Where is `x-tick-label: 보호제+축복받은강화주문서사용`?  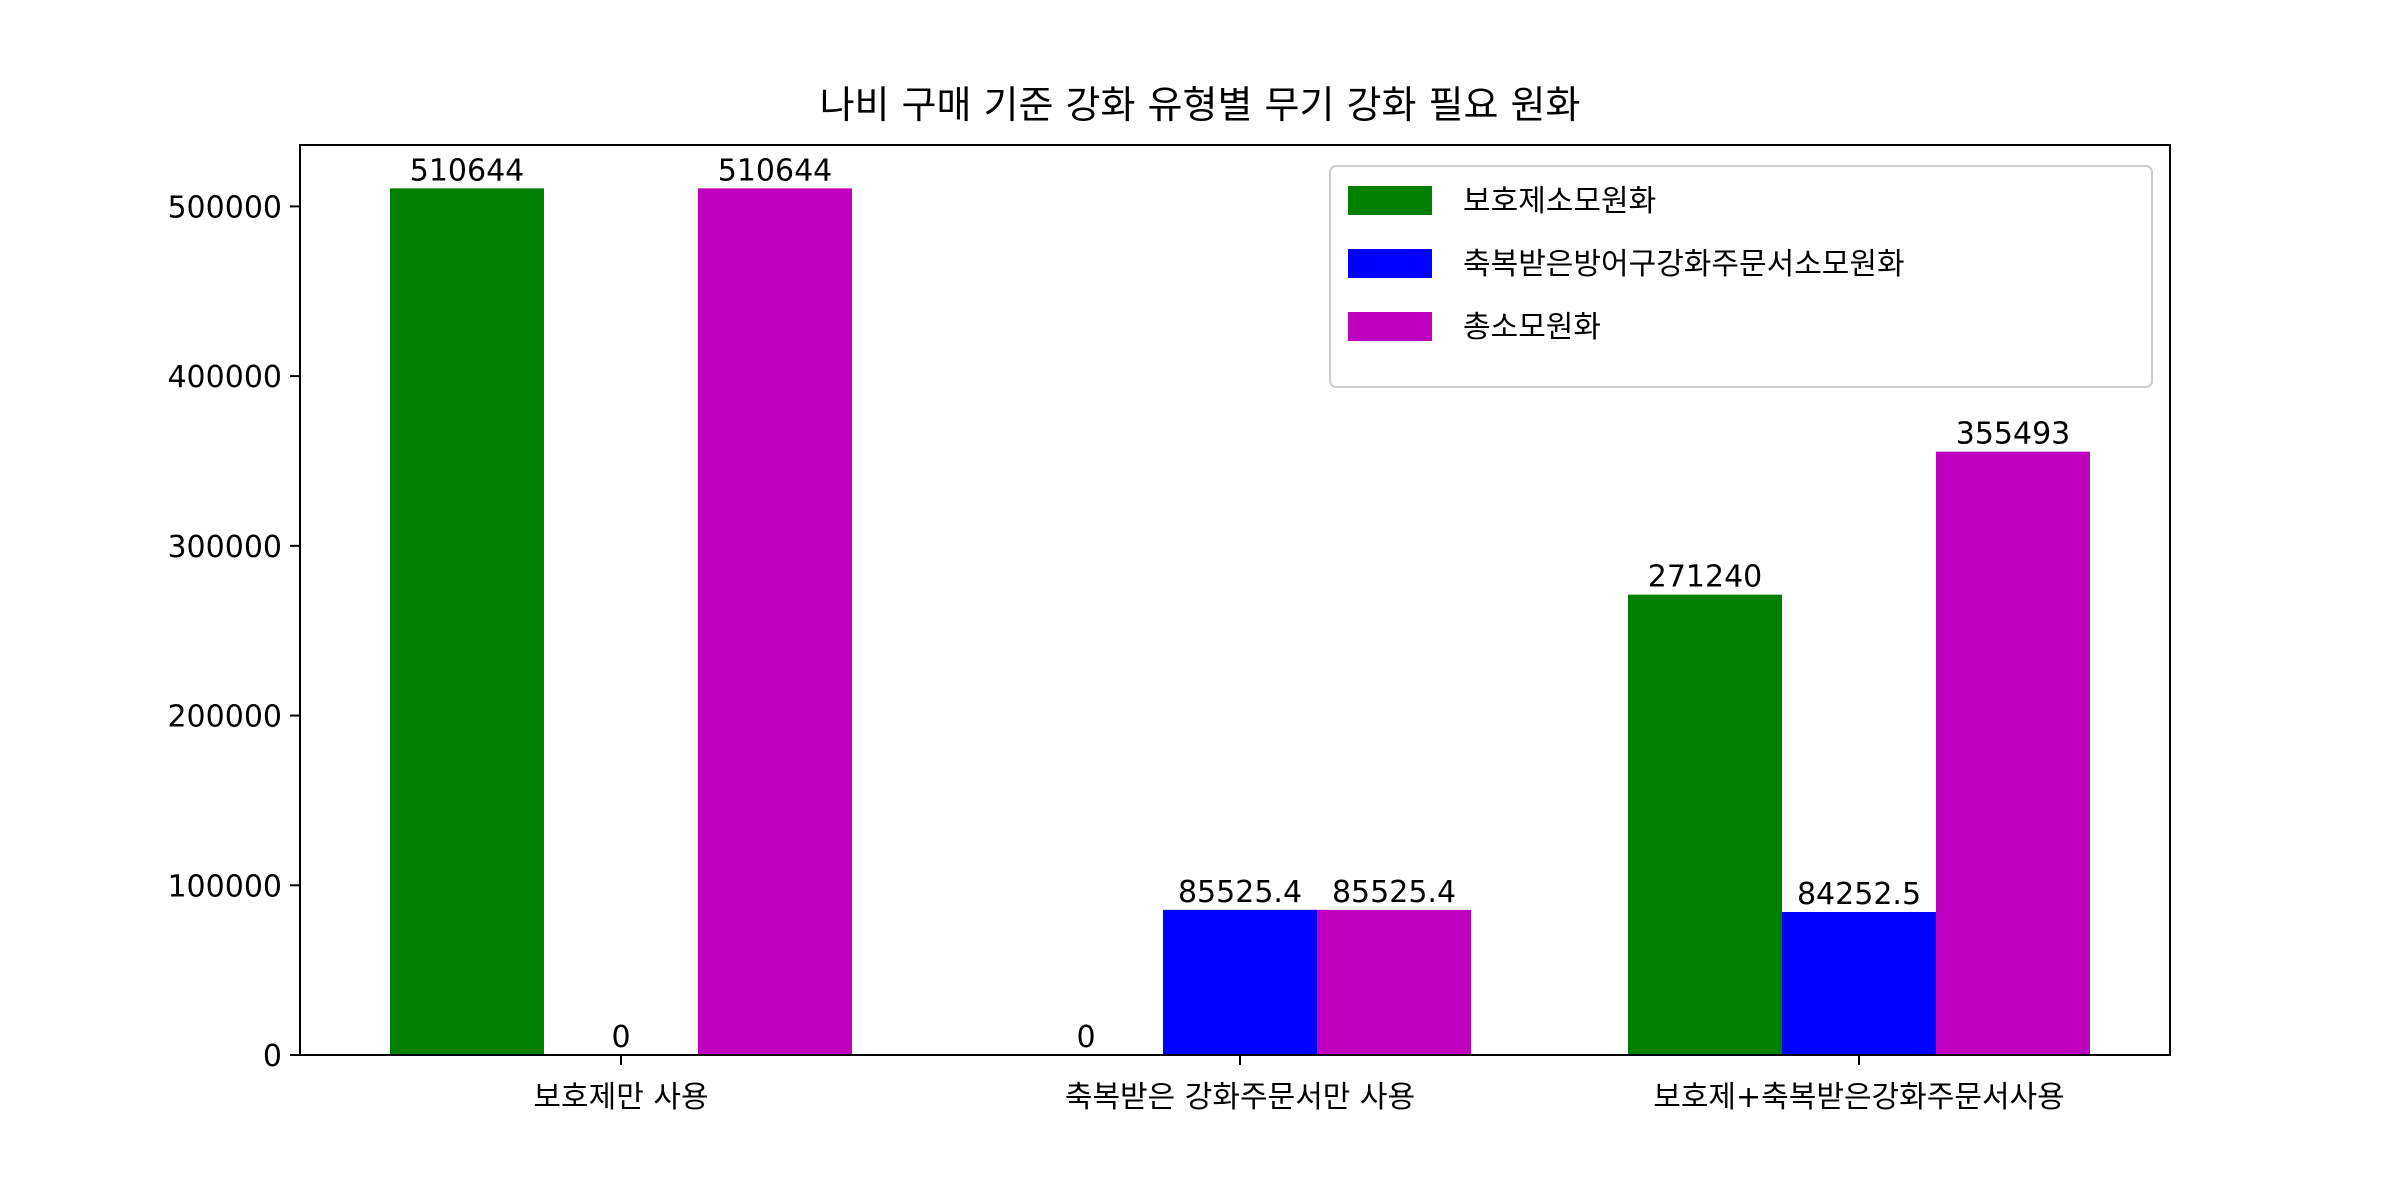
x-tick-label: 보호제+축복받은강화주문서사용 is located at coordinates (1859, 1097).